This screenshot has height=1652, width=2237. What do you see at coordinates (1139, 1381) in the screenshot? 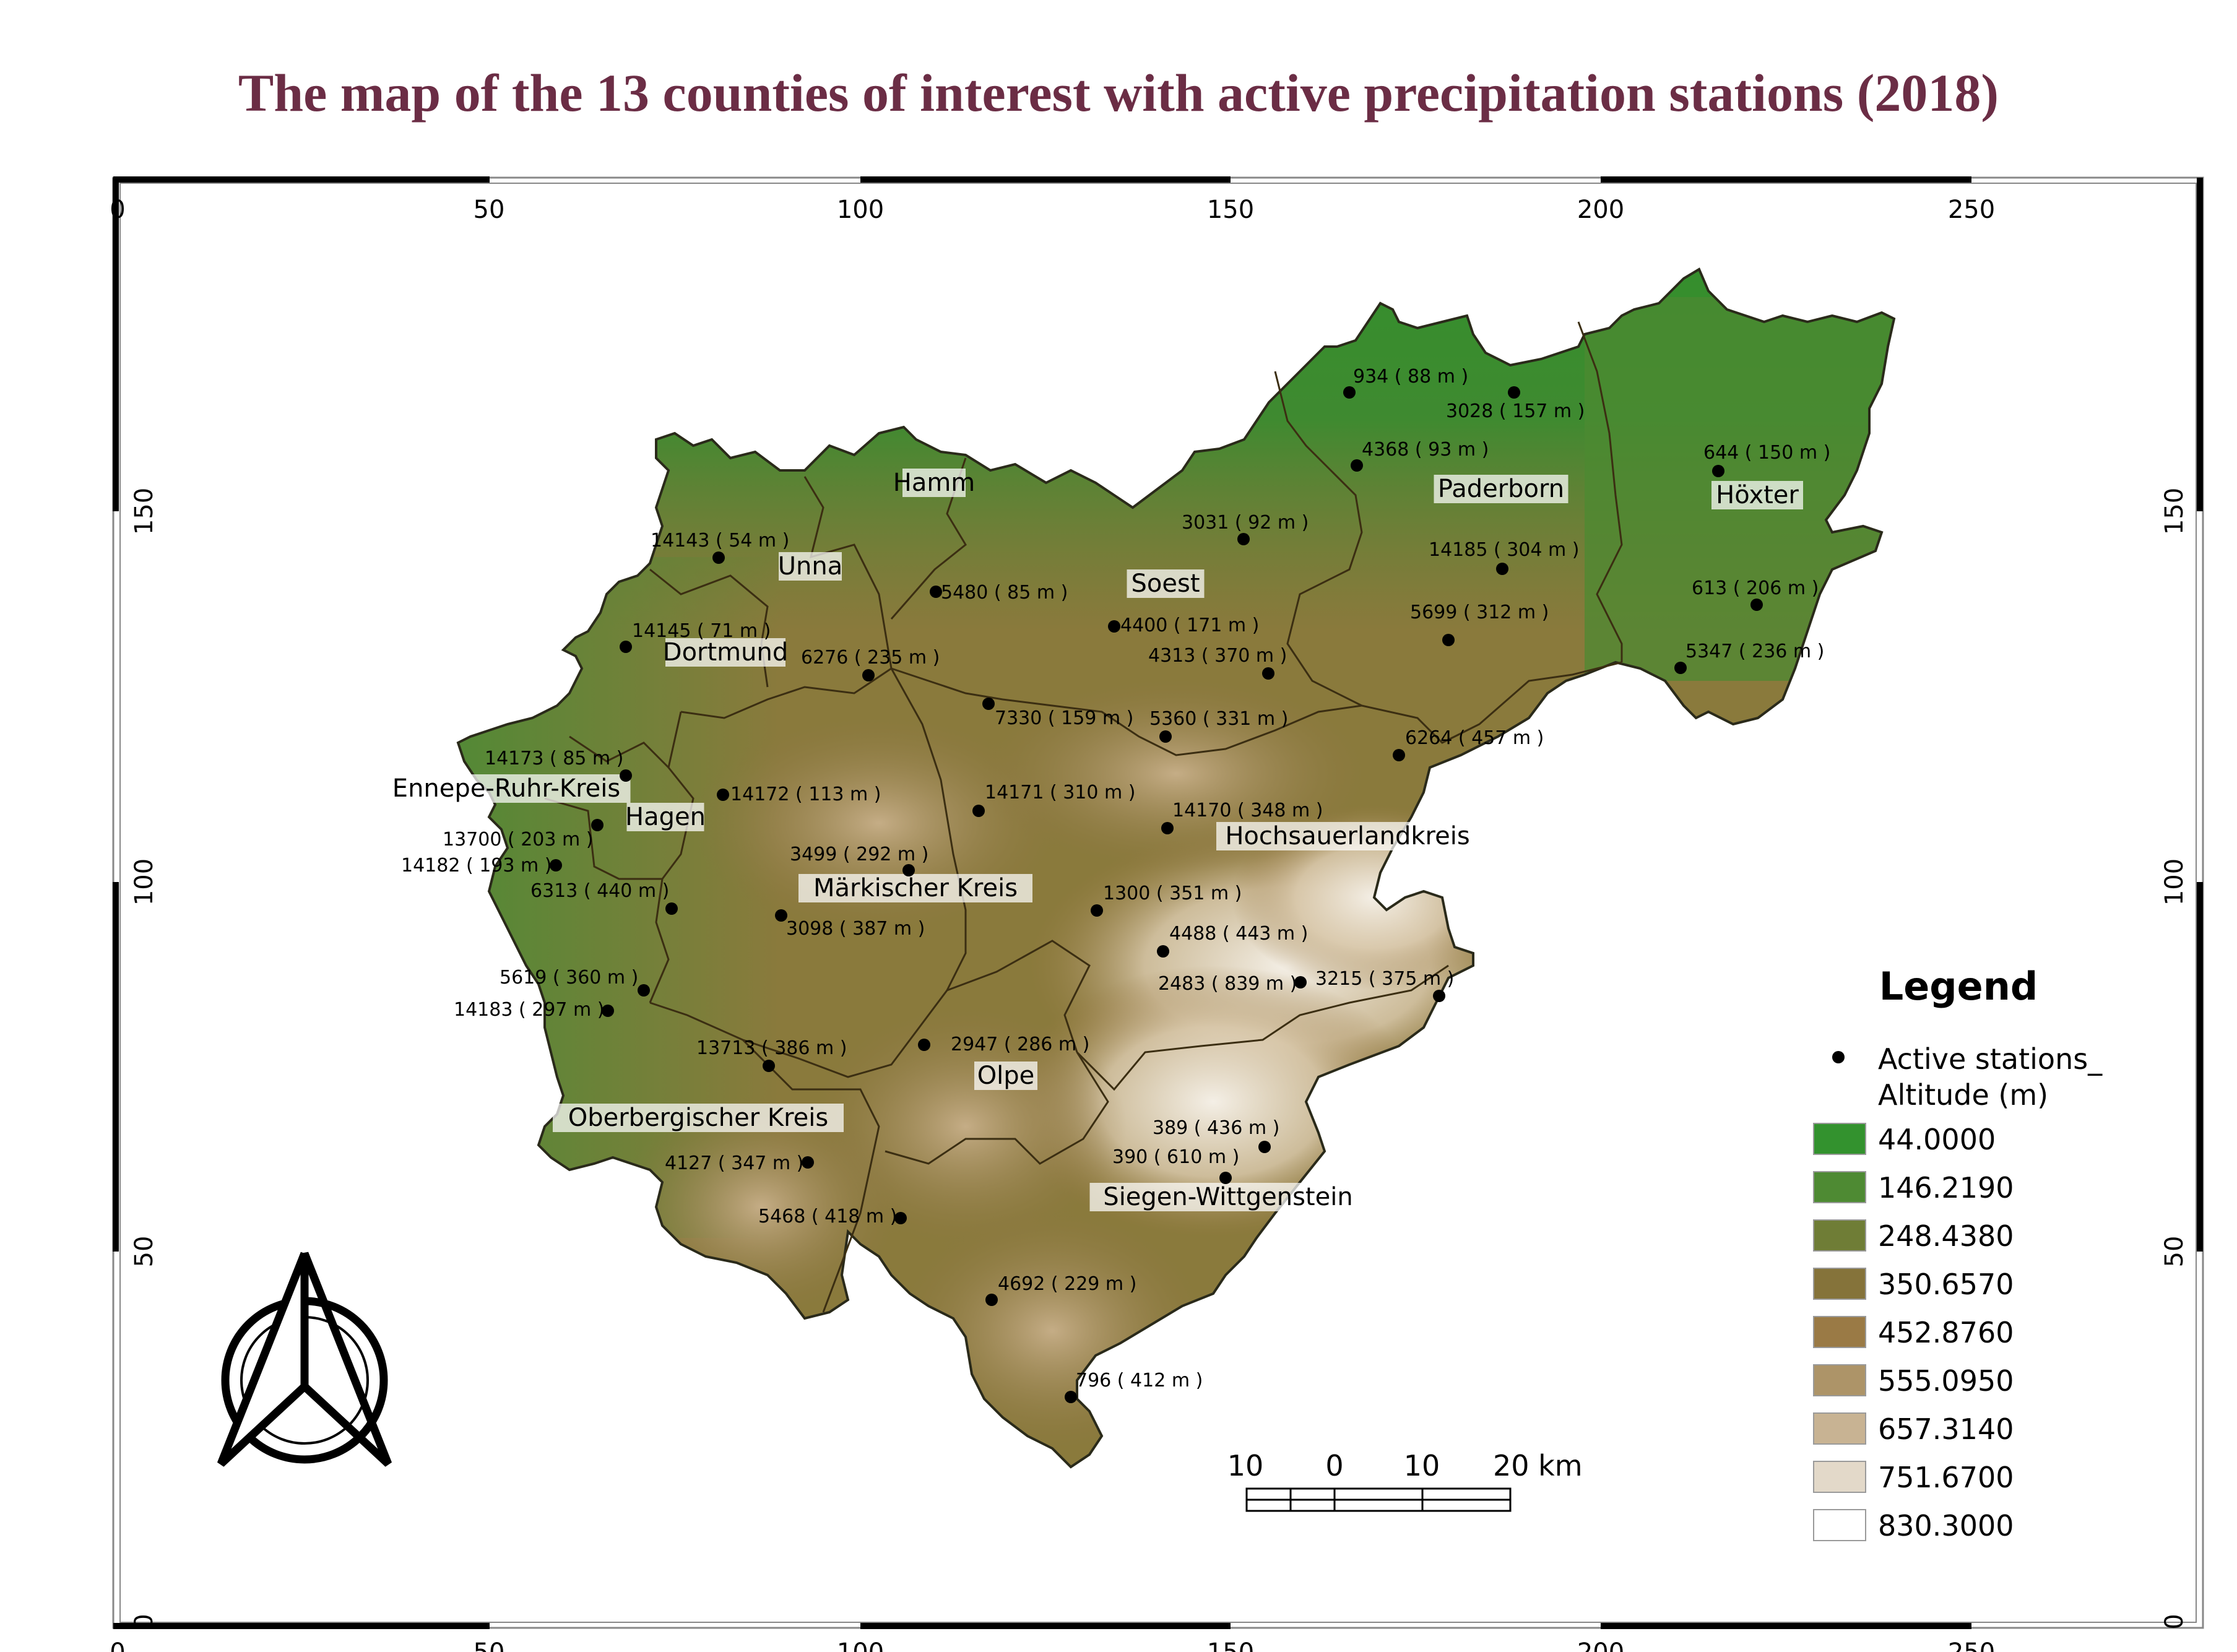
I see `station-label: 796 ( 412 m )` at bounding box center [1139, 1381].